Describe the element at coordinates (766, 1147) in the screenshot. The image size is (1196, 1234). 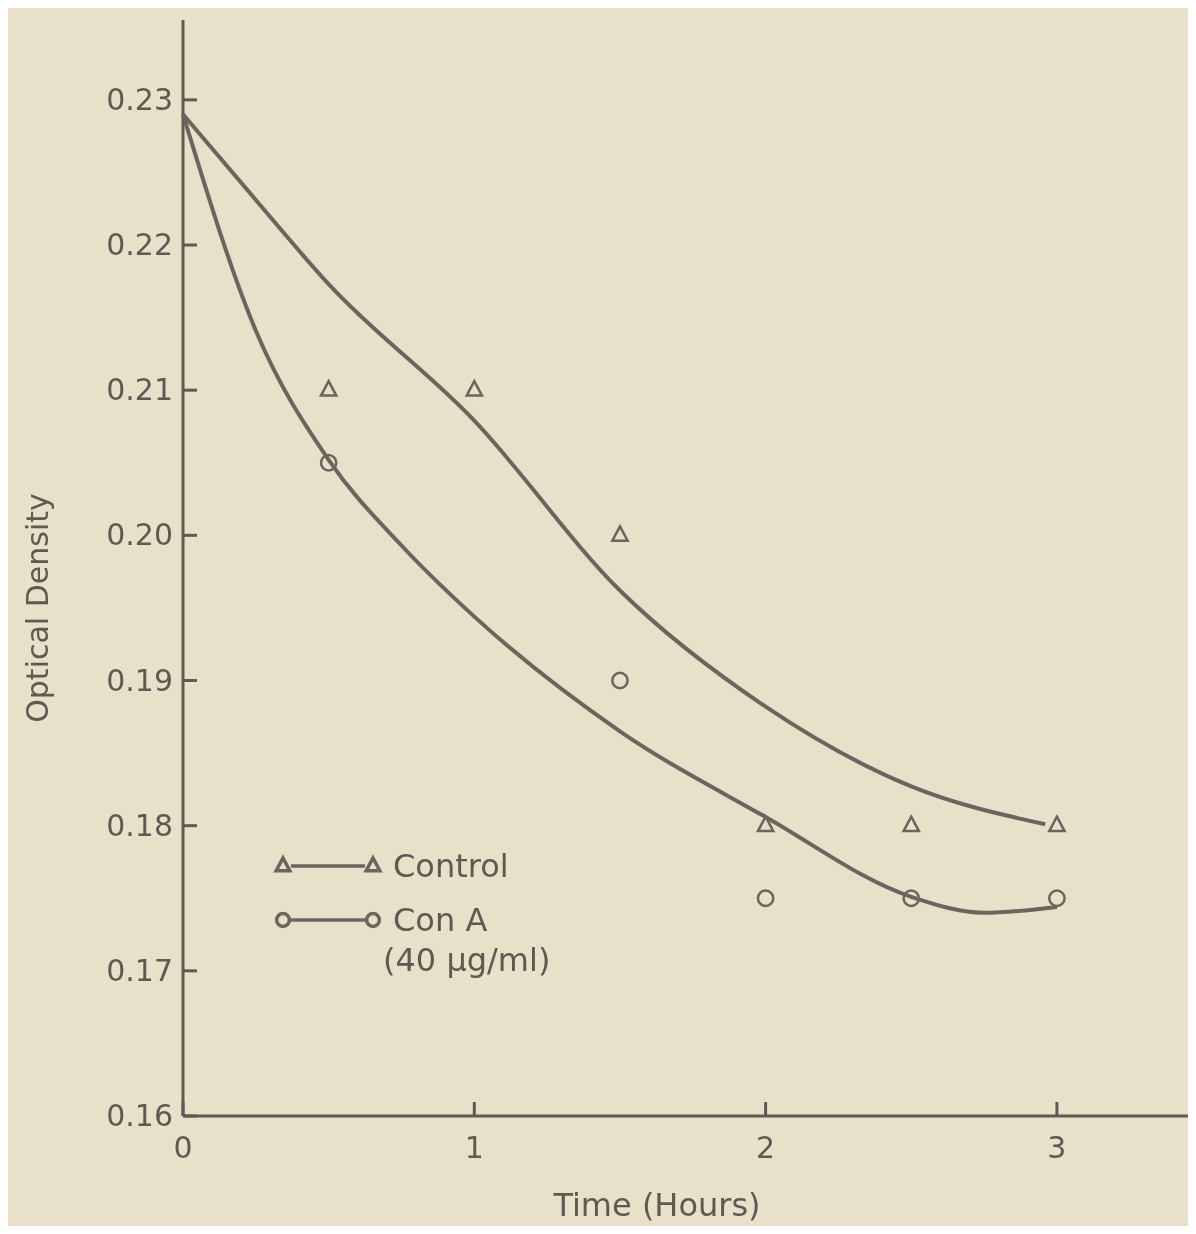
I see `x-tick-label: 2` at that location.